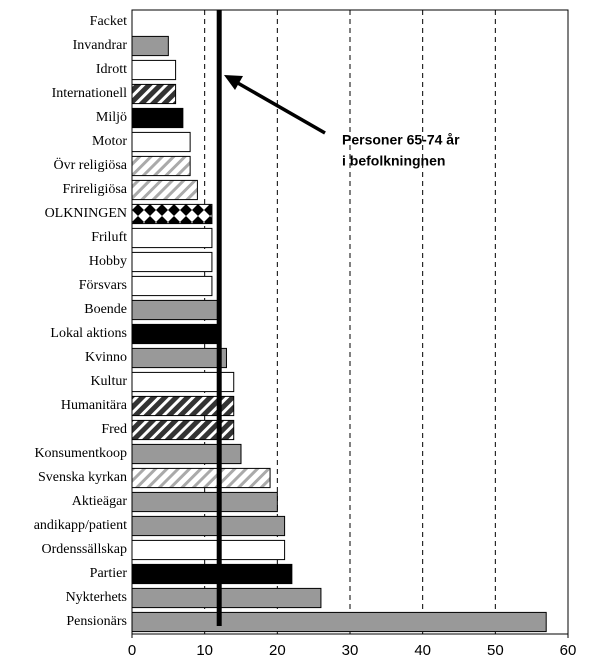 This screenshot has height=668, width=592. What do you see at coordinates (96, 597) in the screenshot?
I see `y-tick-label: Nykterhets` at bounding box center [96, 597].